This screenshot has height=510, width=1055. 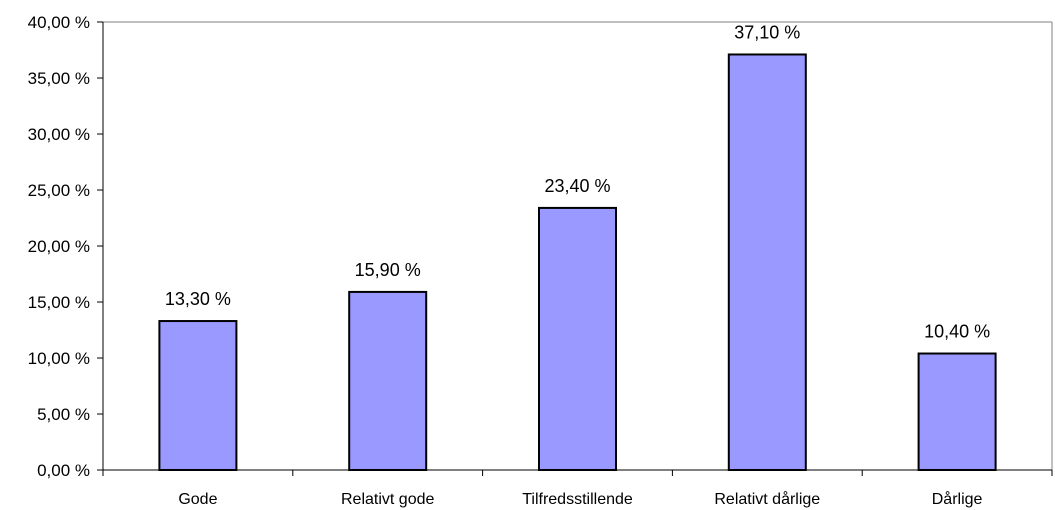 I want to click on x-category-label: Tilfredsstillende, so click(x=577, y=499).